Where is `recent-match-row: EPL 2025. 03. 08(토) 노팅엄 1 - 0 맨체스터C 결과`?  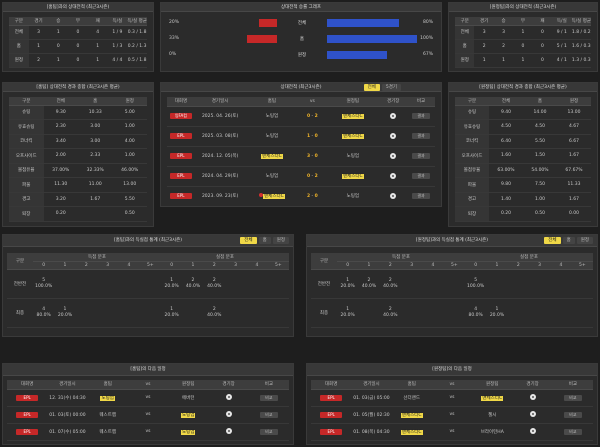 recent-match-row: EPL 2025. 03. 08(토) 노팅엄 1 - 0 맨체스터C 결과 is located at coordinates (301, 136).